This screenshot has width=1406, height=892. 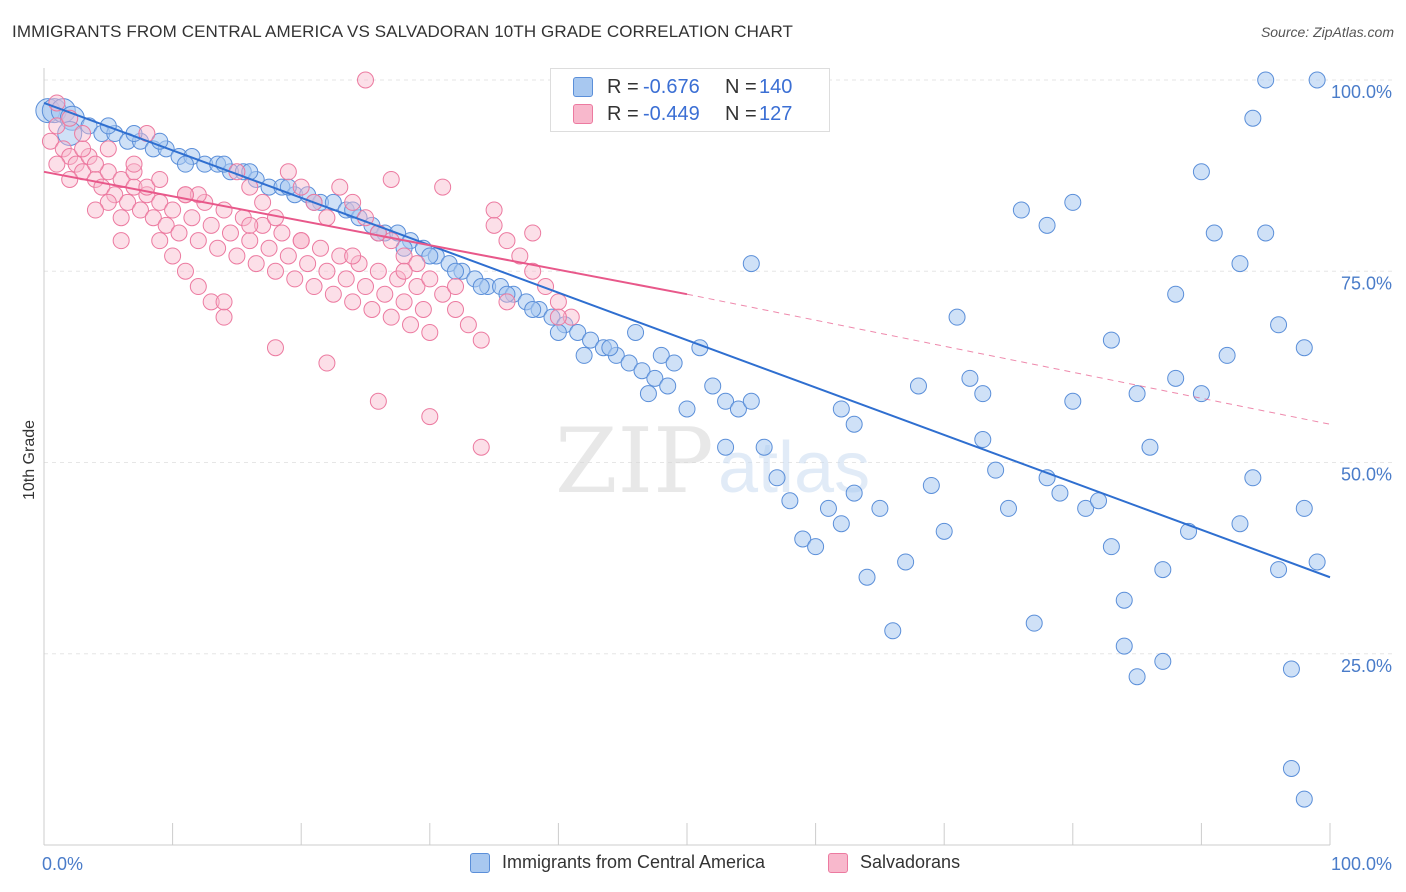 What do you see at coordinates (671, 86) in the screenshot?
I see `legend-r-value: -0.676` at bounding box center [671, 86].